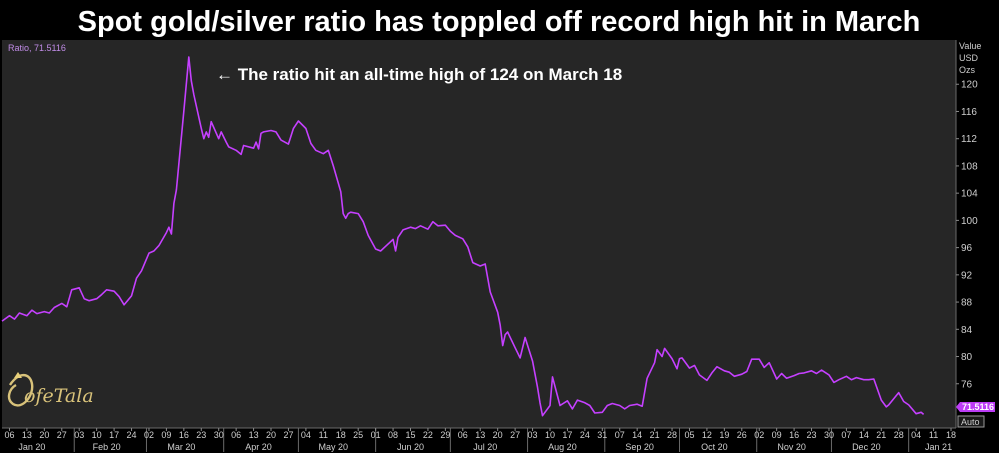  Describe the element at coordinates (969, 221) in the screenshot. I see `y-tick-label: 100` at that location.